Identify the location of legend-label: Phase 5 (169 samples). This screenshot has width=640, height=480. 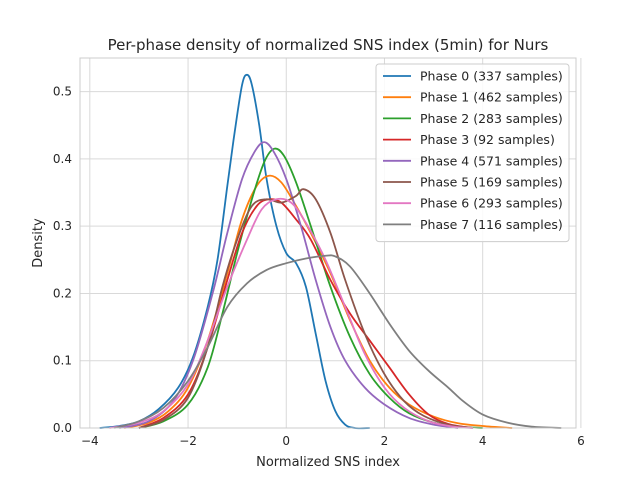
(491, 182).